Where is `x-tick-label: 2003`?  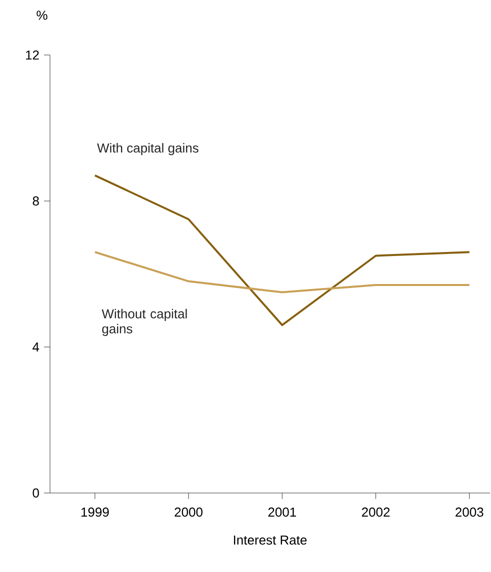
x-tick-label: 2003 is located at coordinates (470, 512).